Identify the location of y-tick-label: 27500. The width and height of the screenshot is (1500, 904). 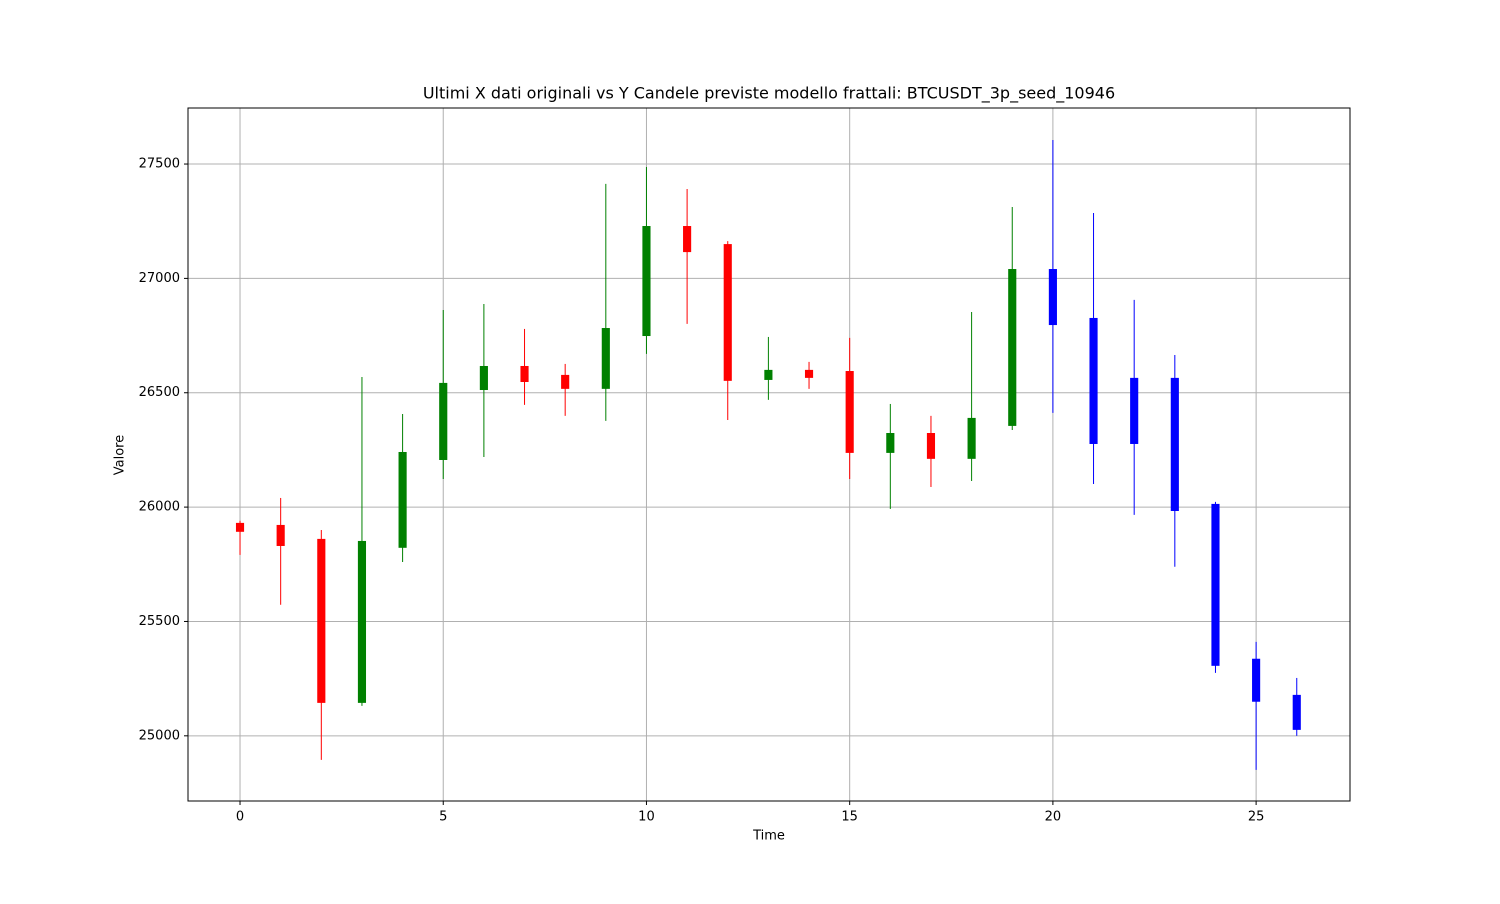
(159, 164).